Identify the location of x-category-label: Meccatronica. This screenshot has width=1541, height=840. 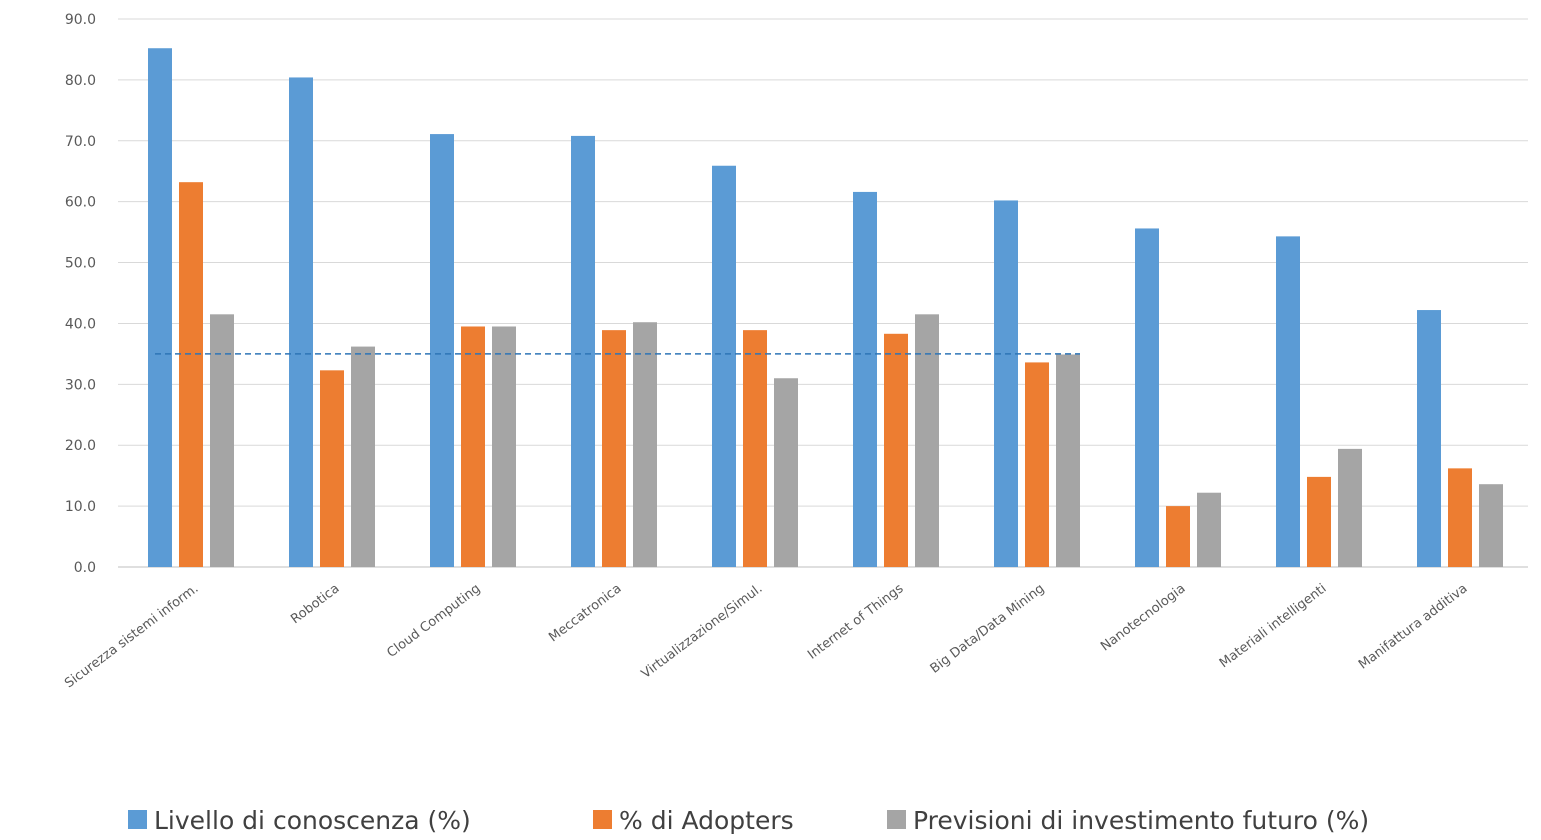
(585, 613).